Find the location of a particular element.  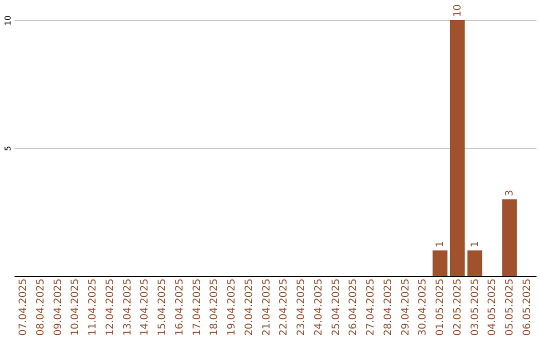

x-tick-label: 16.04.2025 is located at coordinates (180, 307).